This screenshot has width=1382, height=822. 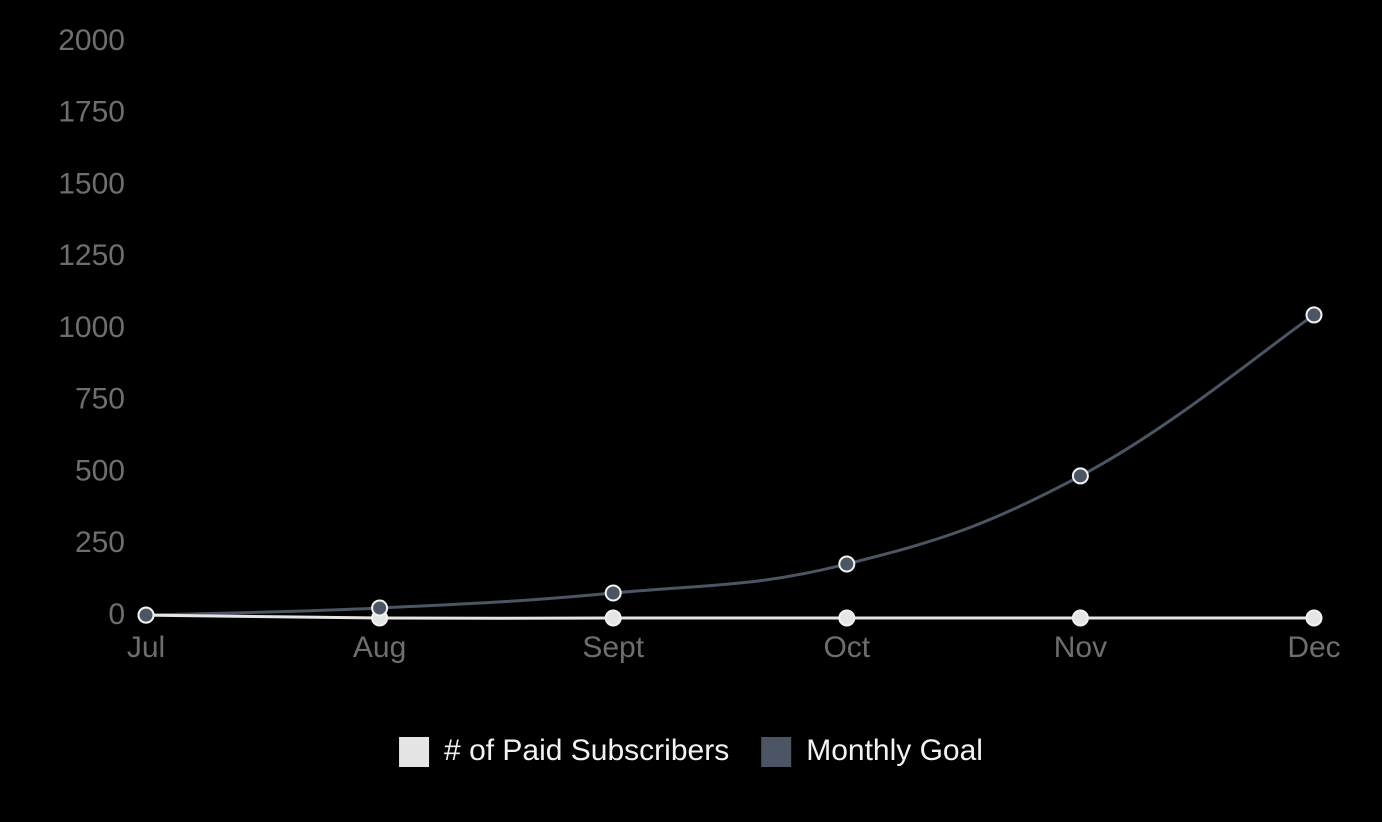 What do you see at coordinates (146, 647) in the screenshot?
I see `x-tick-label: Jul` at bounding box center [146, 647].